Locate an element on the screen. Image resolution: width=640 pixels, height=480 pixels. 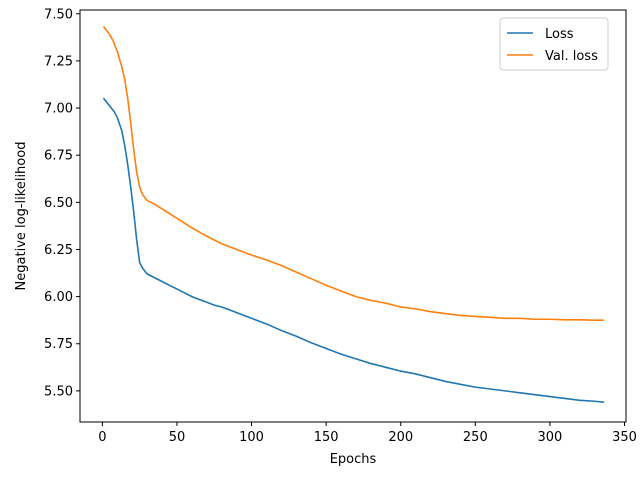
y-tick-label: 5.50 is located at coordinates (58, 391).